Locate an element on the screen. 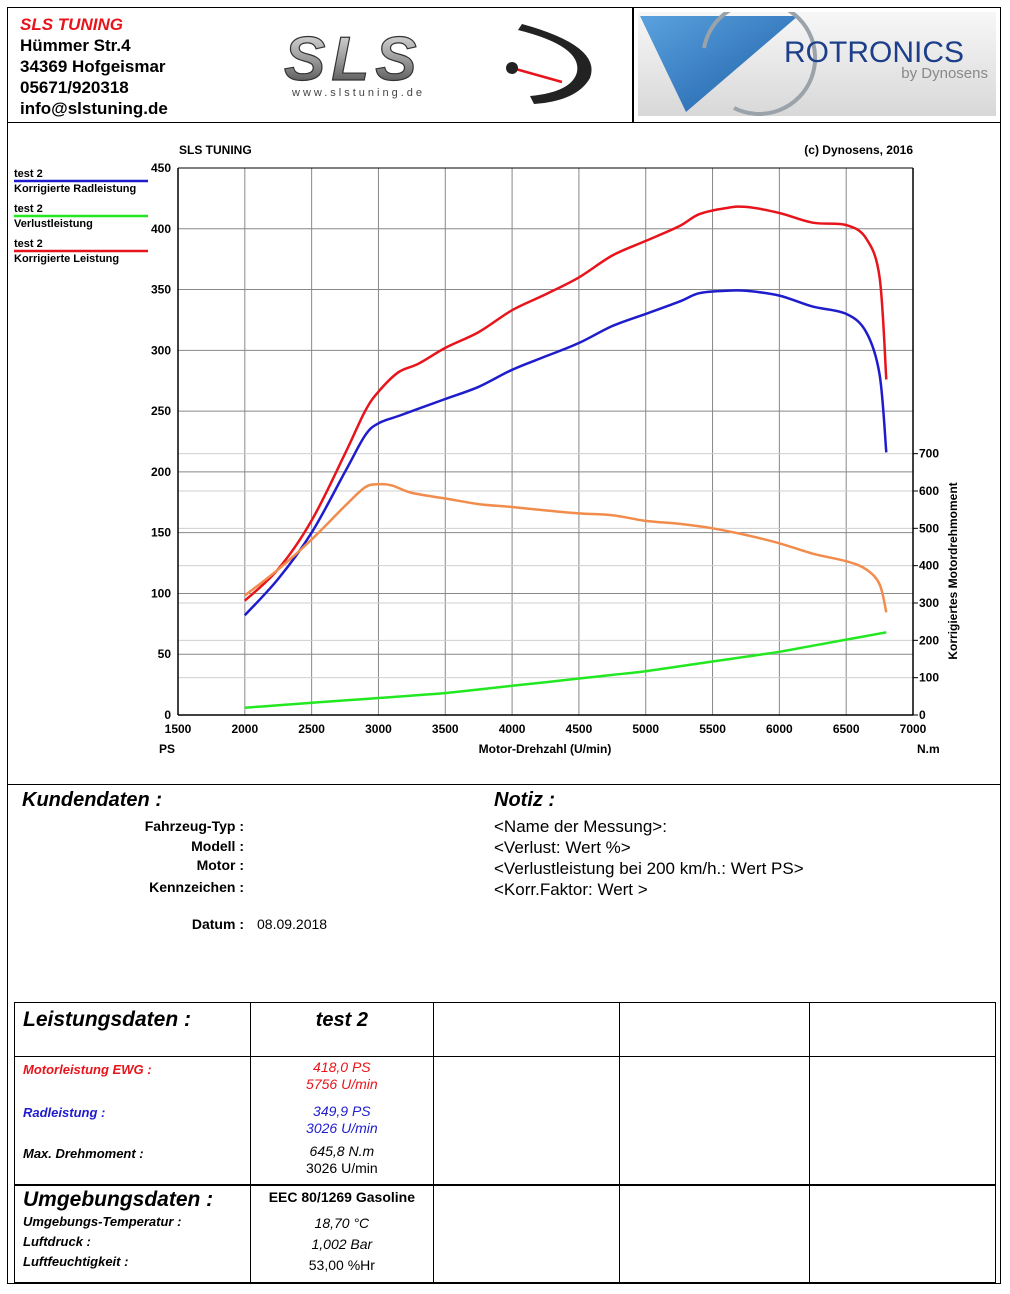 Image resolution: width=1010 pixels, height=1294 pixels. y-right-tick-label: 400 is located at coordinates (929, 566).